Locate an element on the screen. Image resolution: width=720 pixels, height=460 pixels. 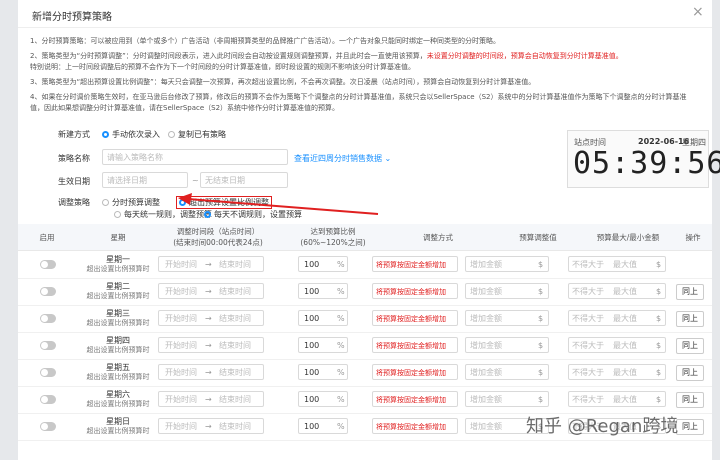
label: 策略名称 is located at coordinates (74, 158).